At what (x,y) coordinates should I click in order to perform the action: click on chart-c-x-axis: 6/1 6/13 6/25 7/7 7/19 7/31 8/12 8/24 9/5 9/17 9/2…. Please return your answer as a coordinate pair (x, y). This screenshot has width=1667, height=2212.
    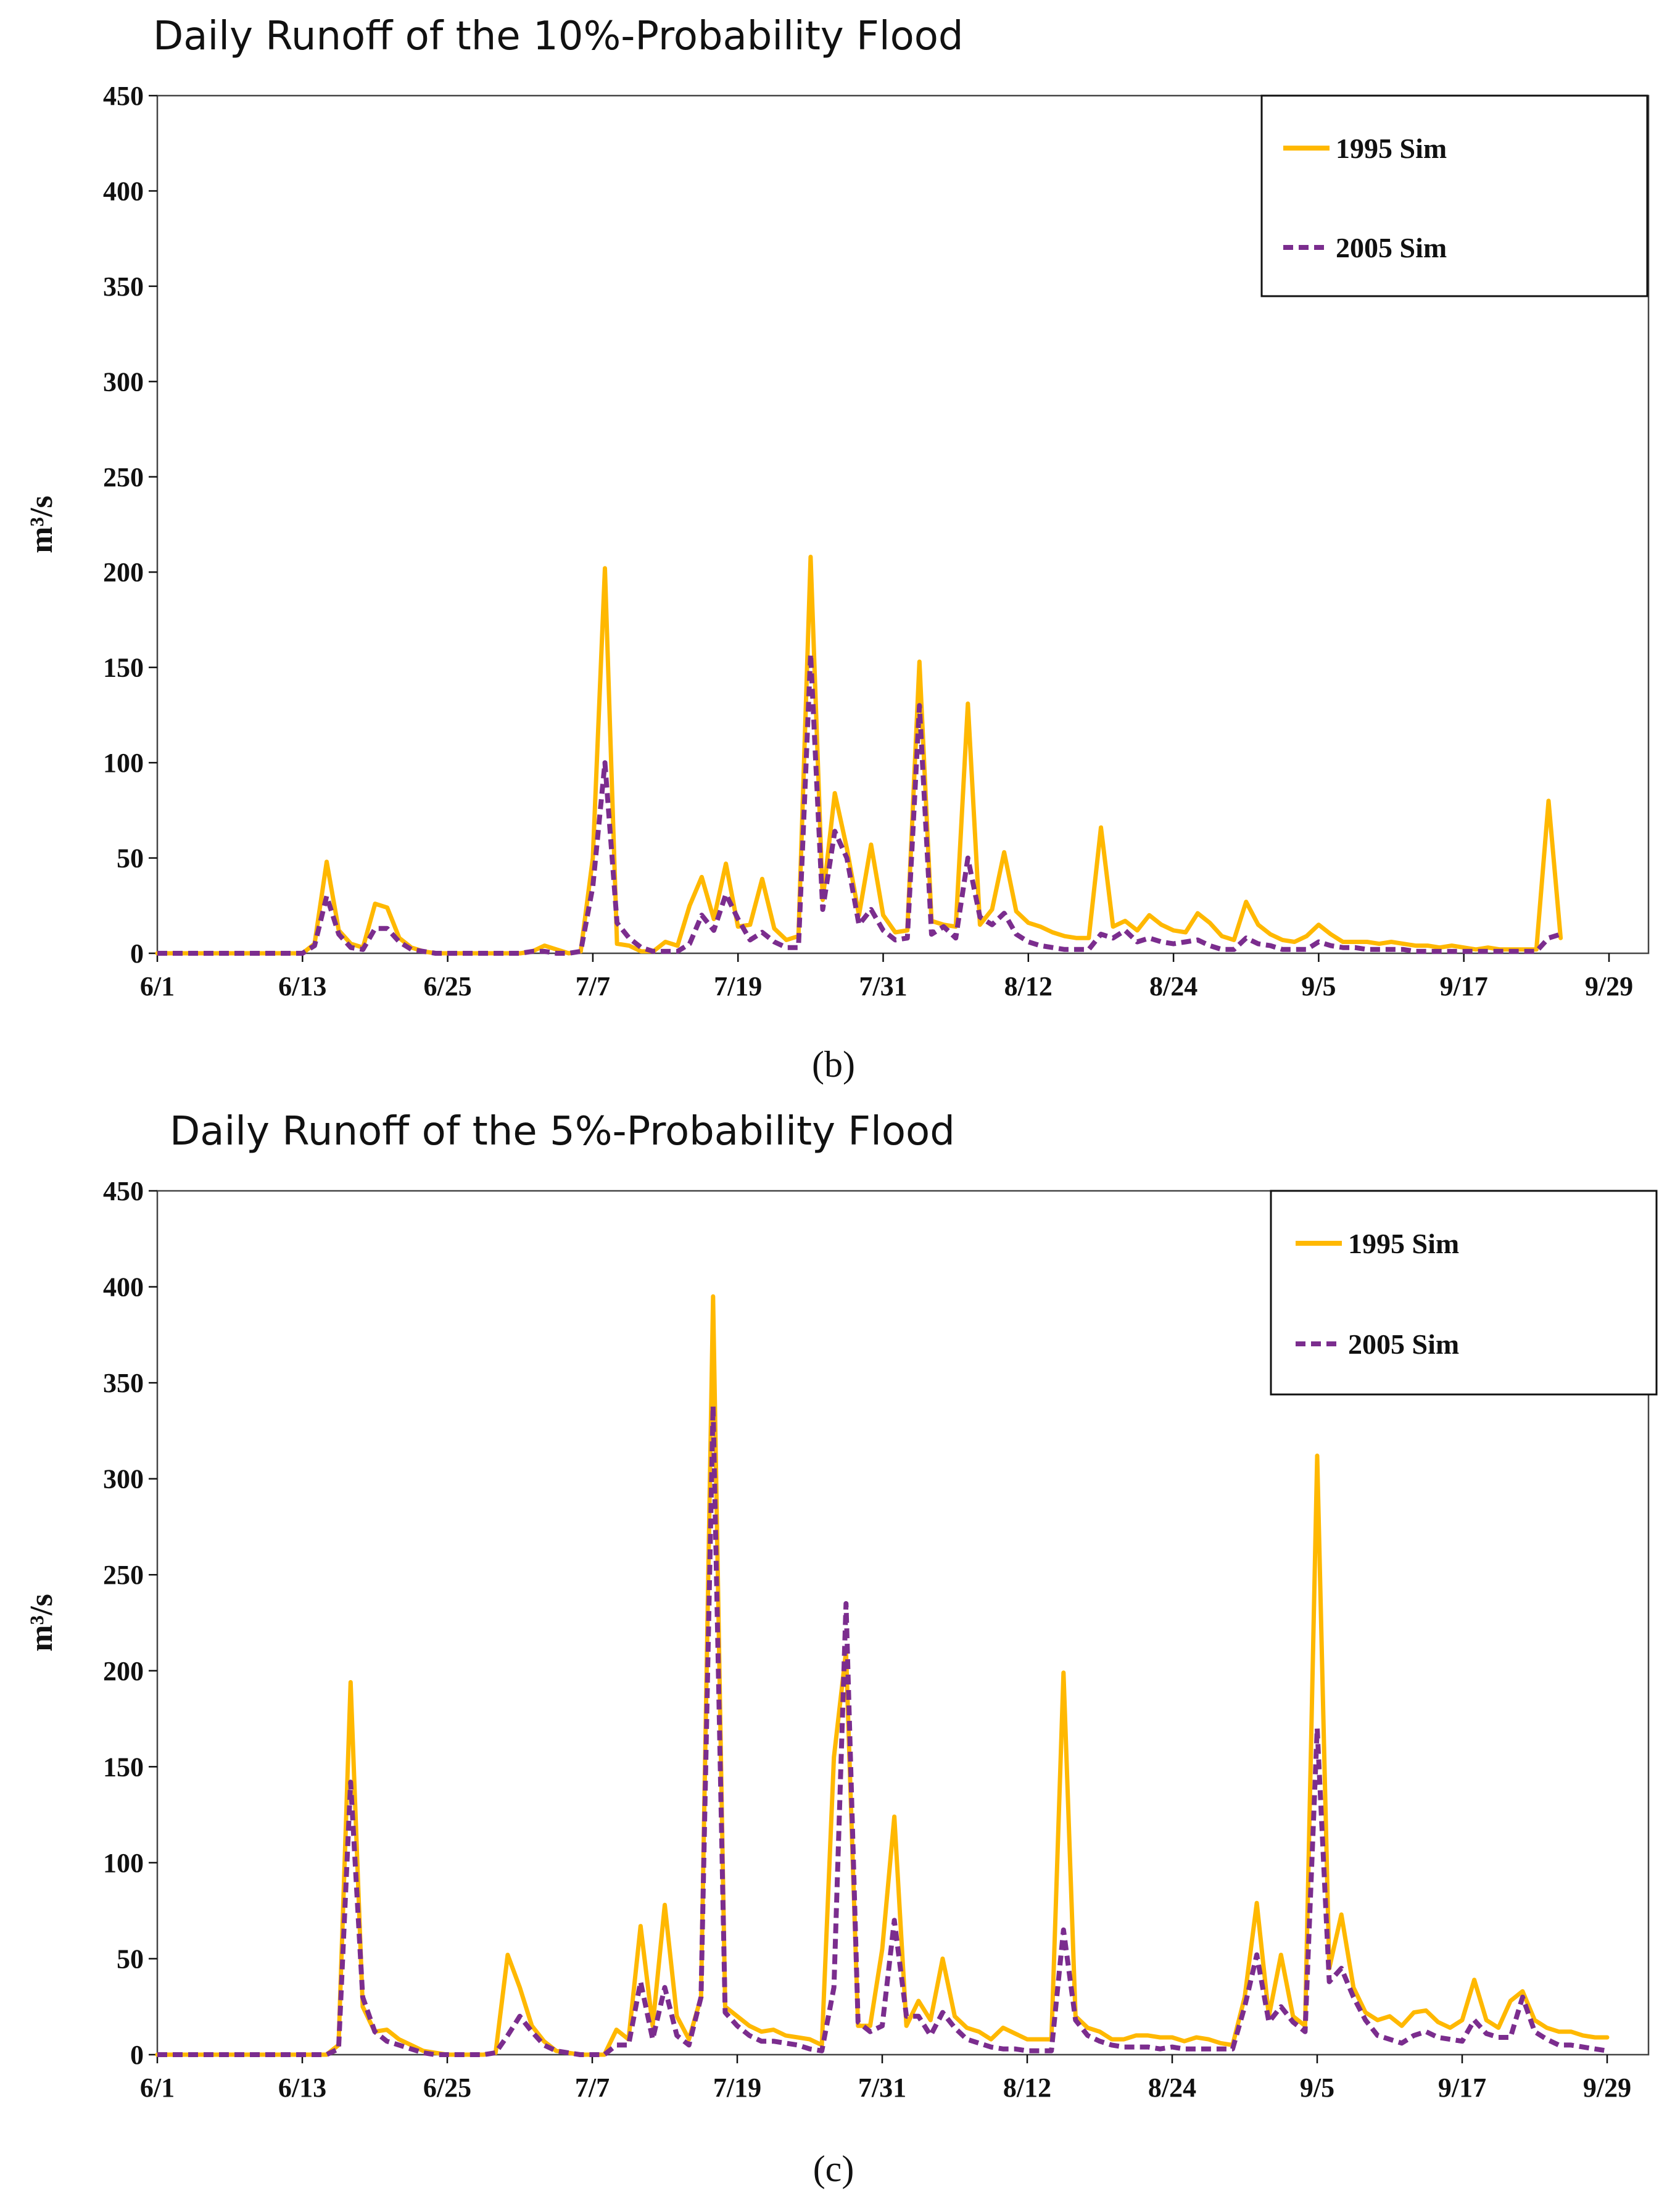
    Looking at the image, I should click on (885, 2079).